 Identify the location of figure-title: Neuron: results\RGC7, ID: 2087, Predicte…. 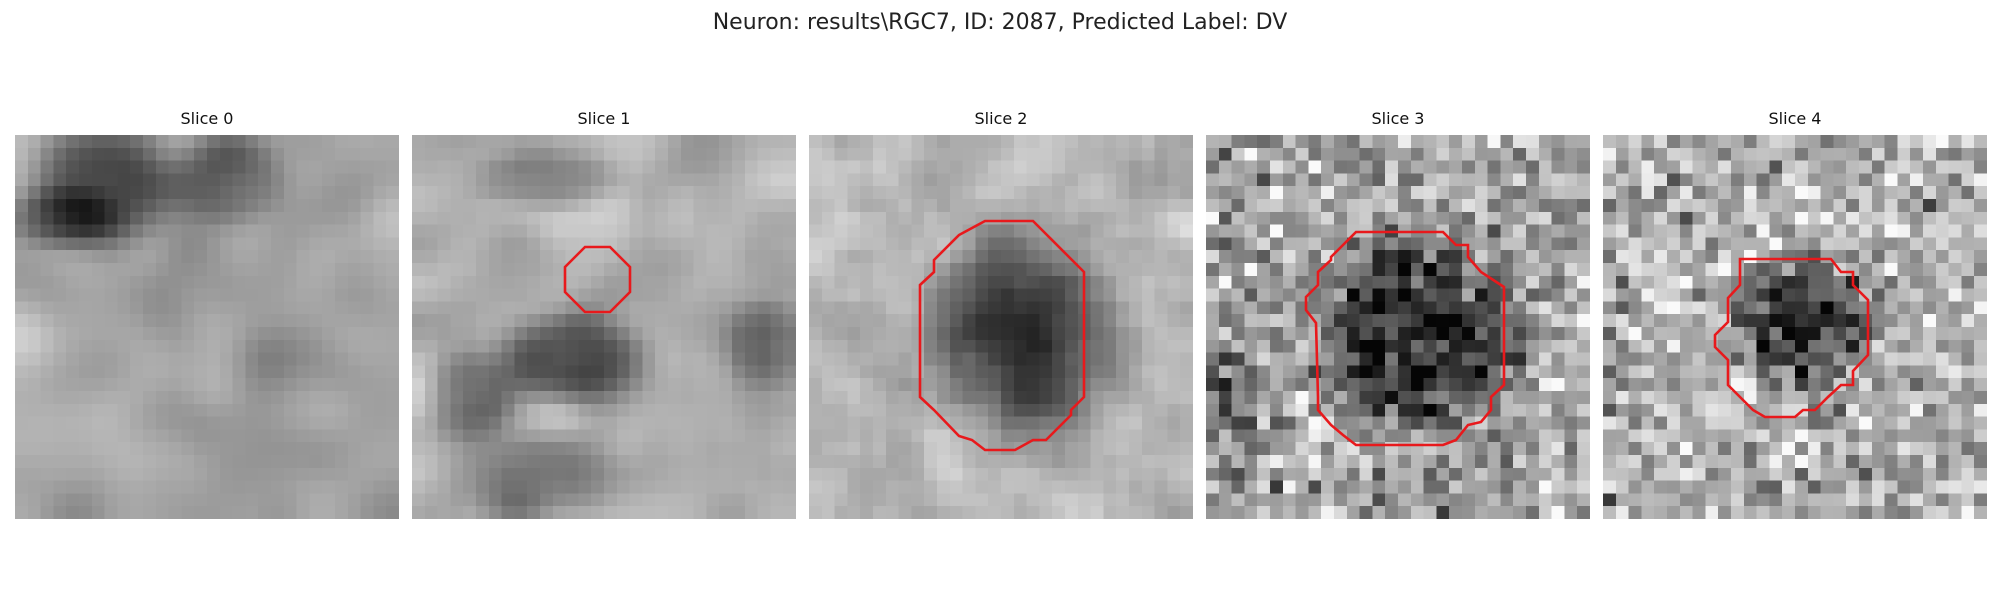
(1000, 22).